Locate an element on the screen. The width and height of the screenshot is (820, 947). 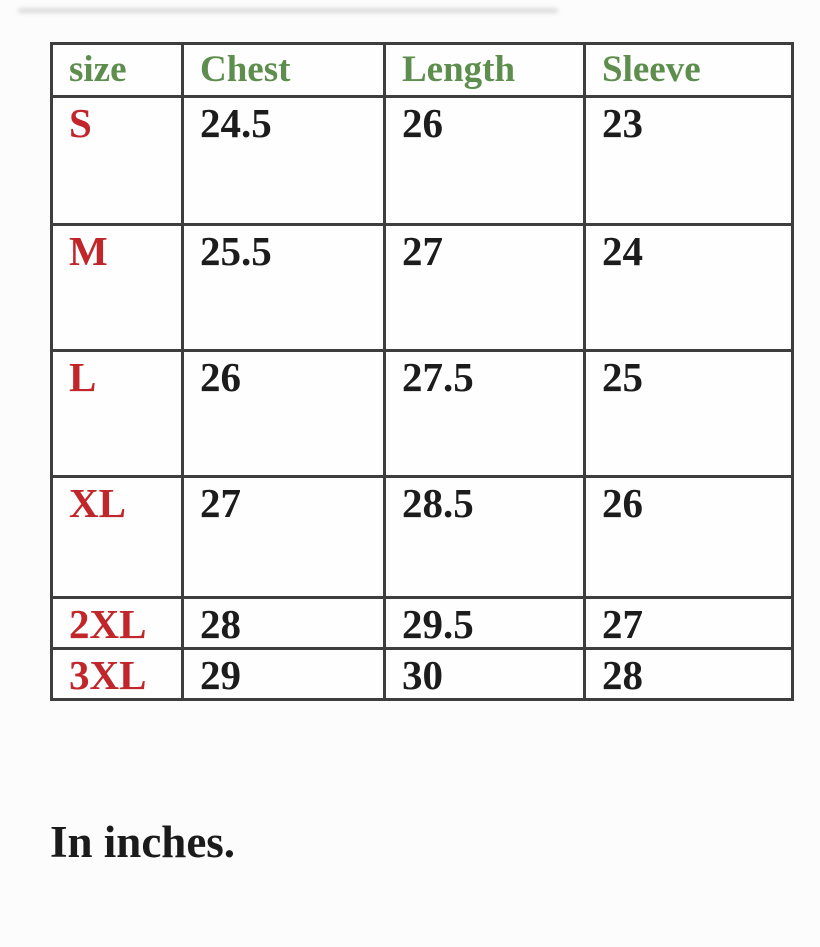
length-value: 27 is located at coordinates (484, 287).